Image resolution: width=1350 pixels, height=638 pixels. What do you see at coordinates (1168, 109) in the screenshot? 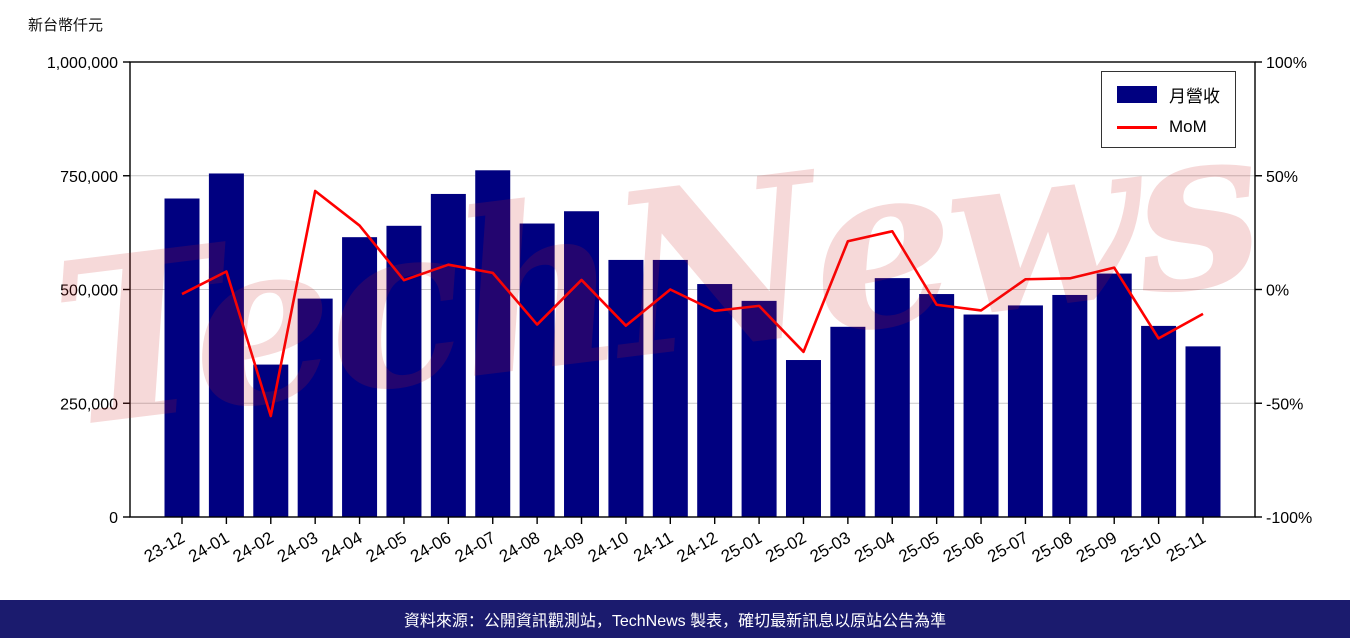
I see `legend: 月營收 MoM` at bounding box center [1168, 109].